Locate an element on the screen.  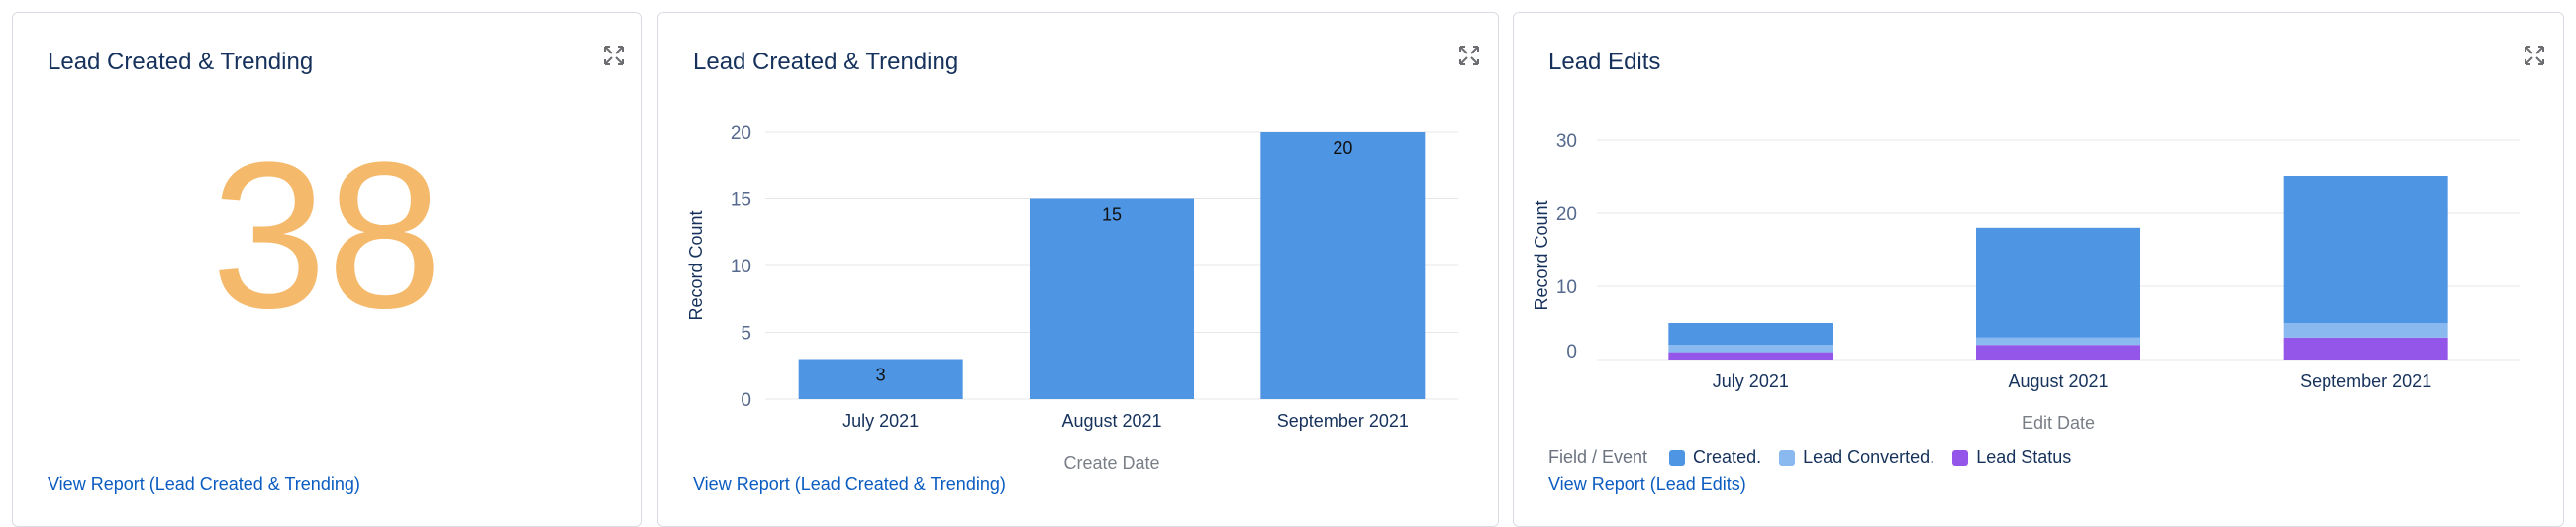
y-tick-label: 15 is located at coordinates (741, 200).